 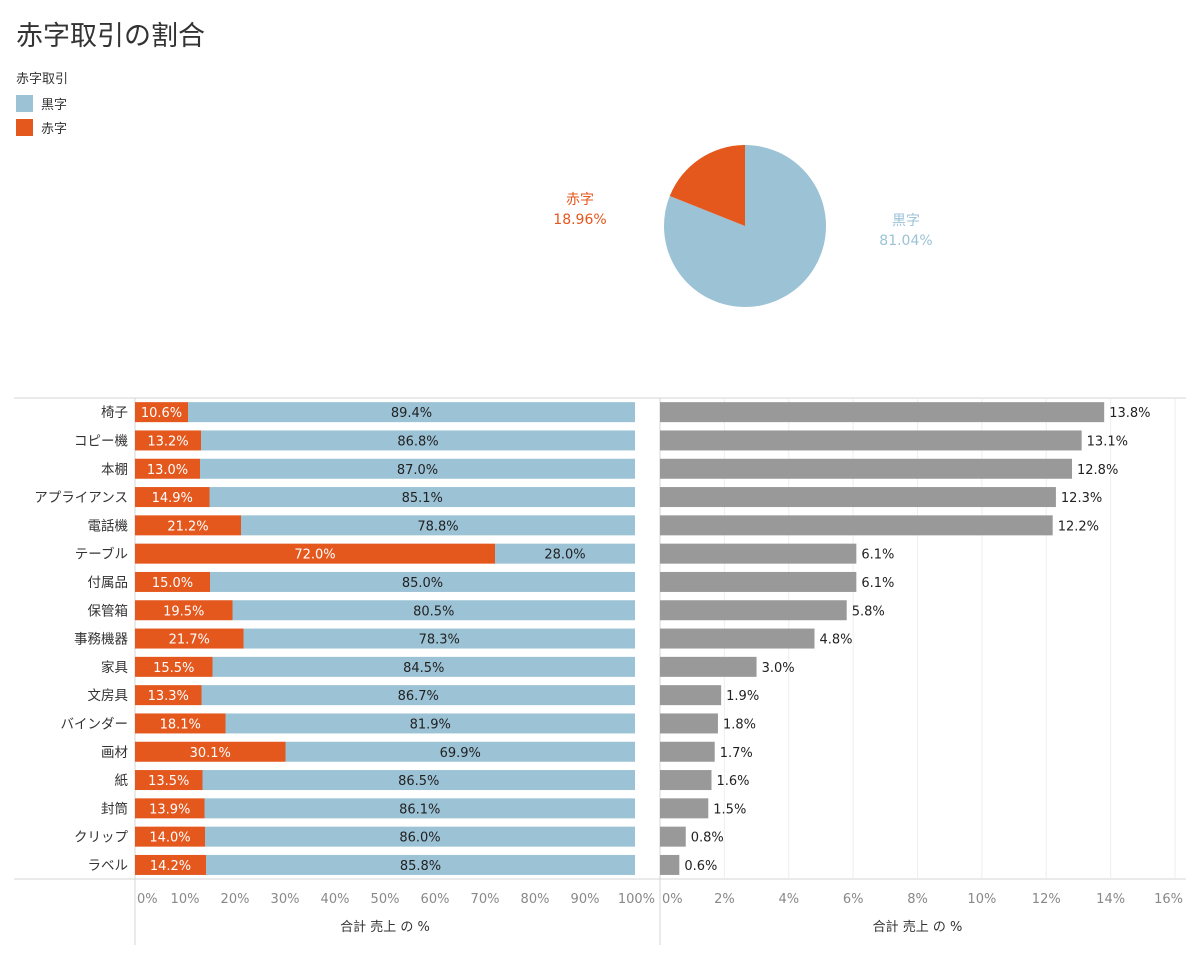 I want to click on bar-sales-label: 5.8%, so click(x=868, y=611).